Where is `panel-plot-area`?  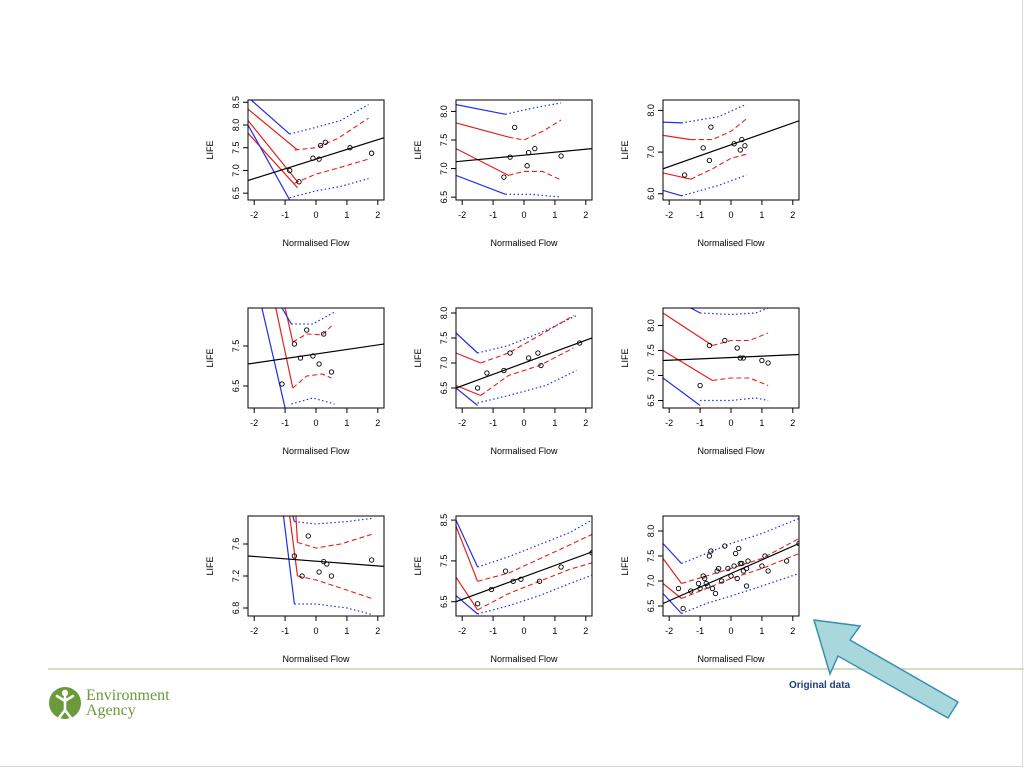
panel-plot-area is located at coordinates (316, 565).